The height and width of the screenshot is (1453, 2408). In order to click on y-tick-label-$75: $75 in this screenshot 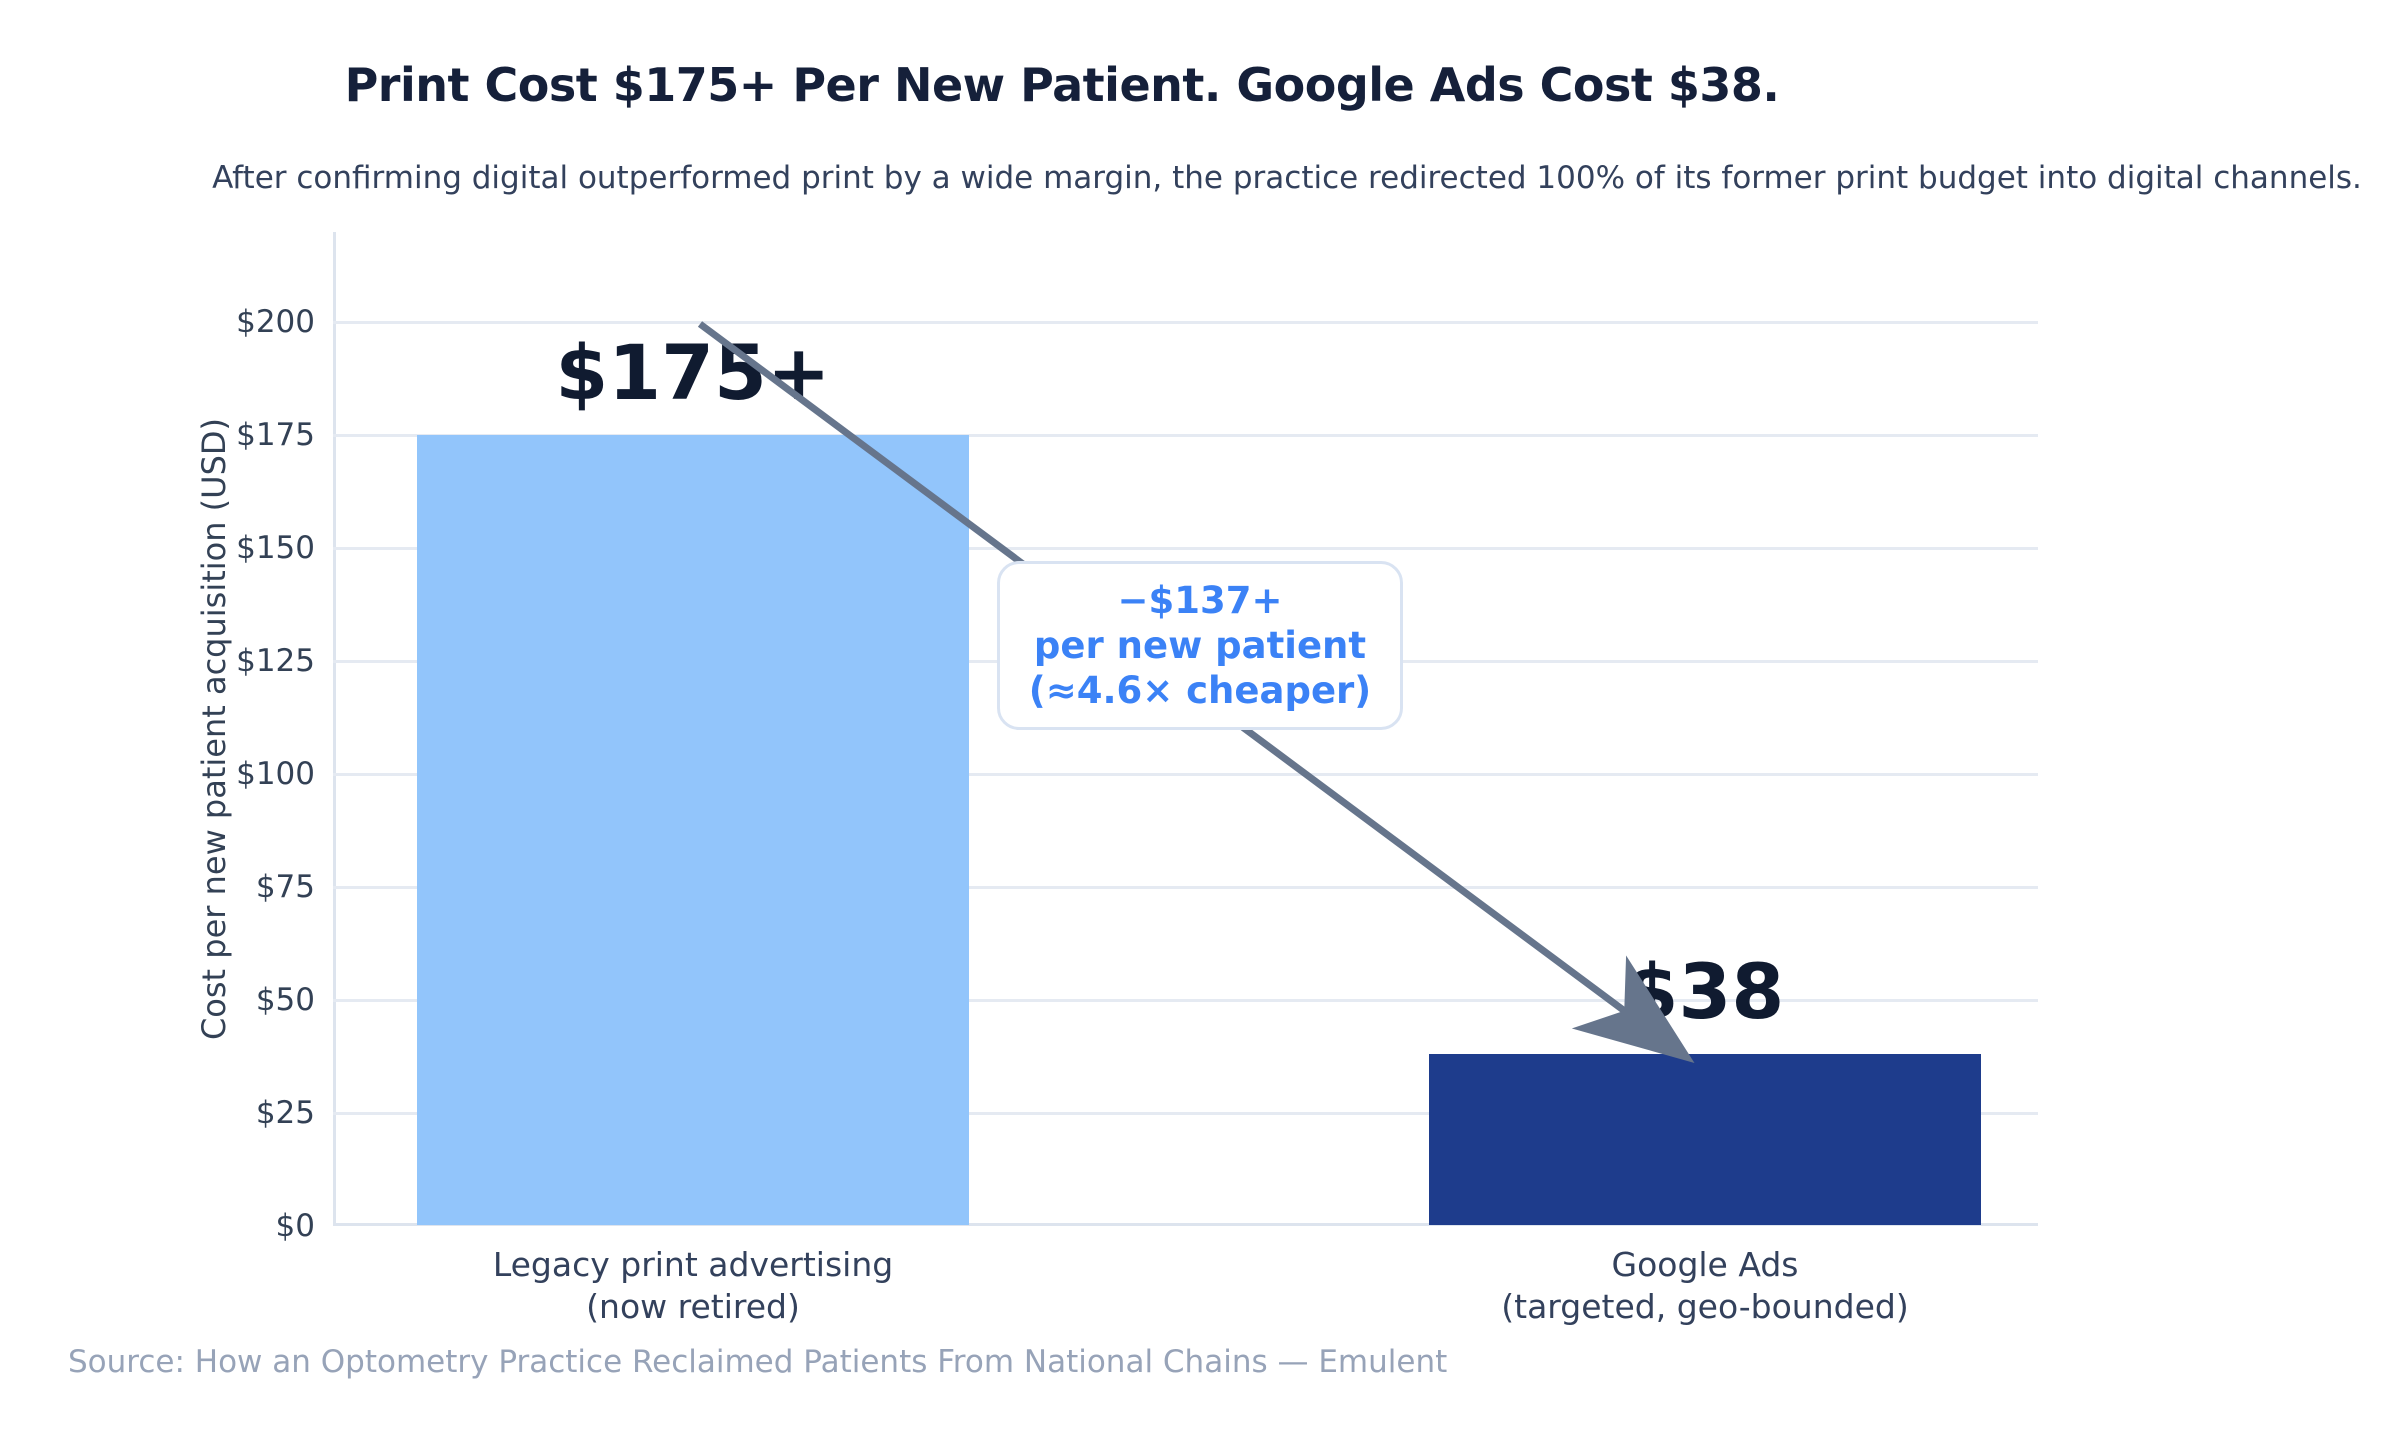, I will do `click(285, 887)`.